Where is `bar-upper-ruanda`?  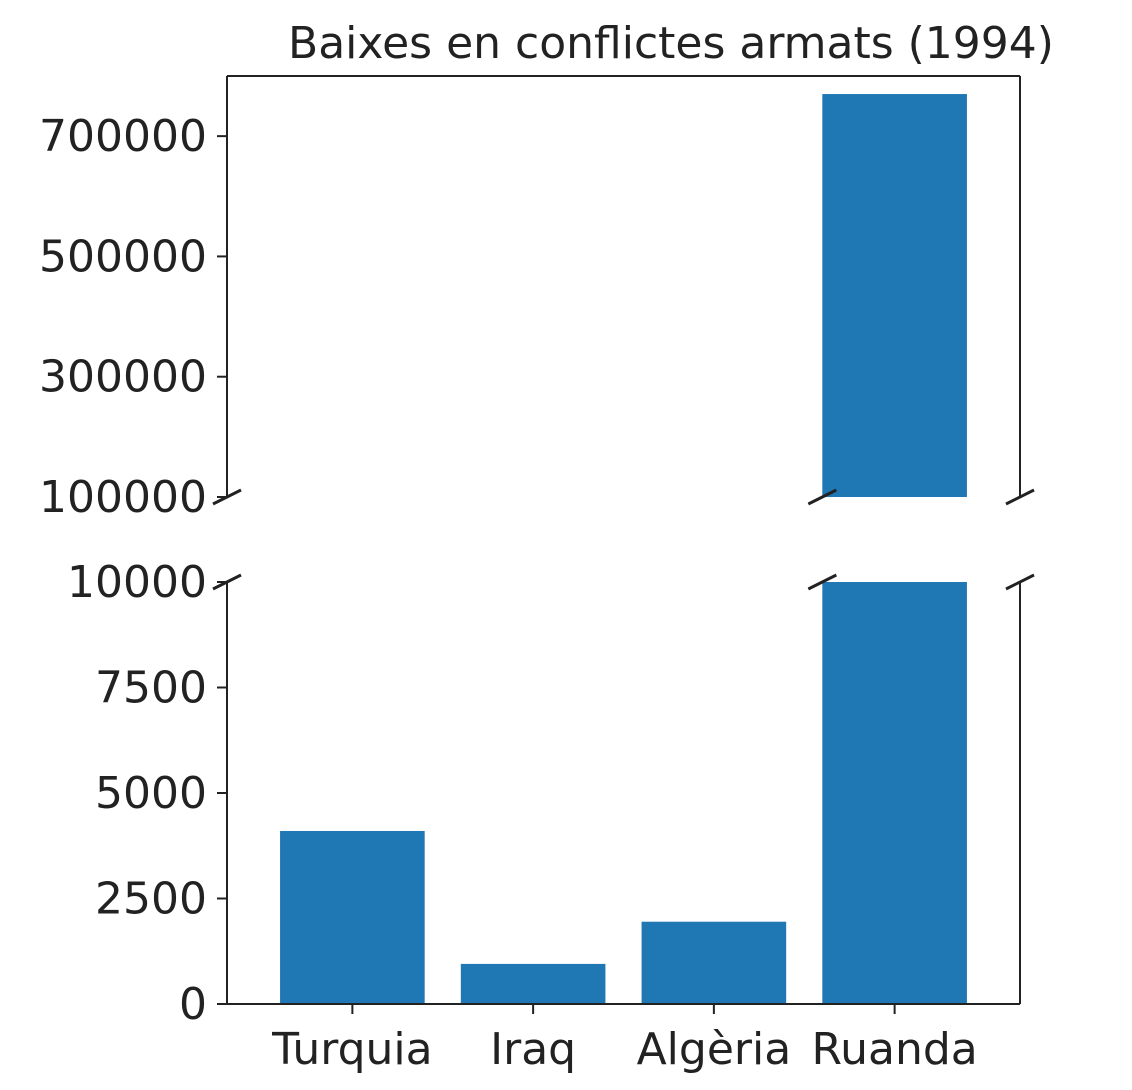
bar-upper-ruanda is located at coordinates (894, 296).